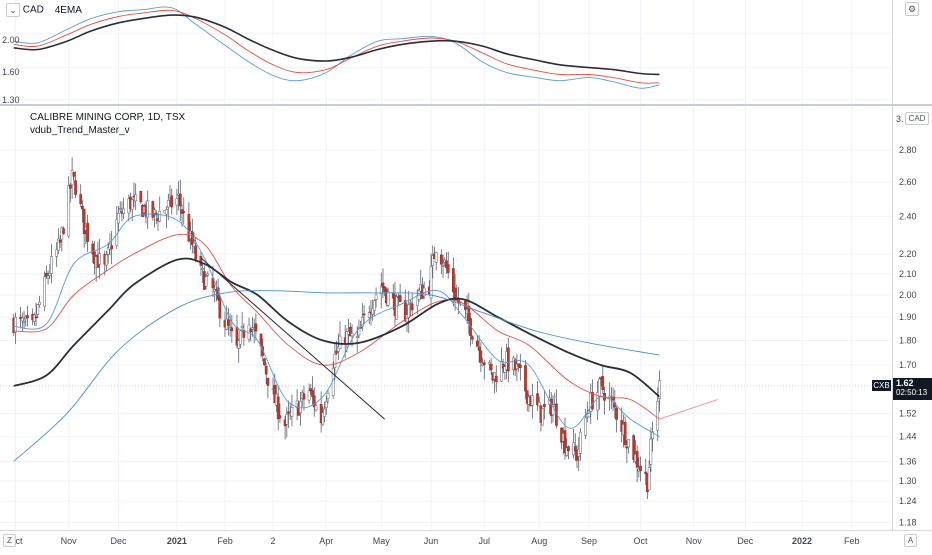 This screenshot has height=555, width=932. Describe the element at coordinates (912, 52) in the screenshot. I see `ema-price-axis: ⚙` at that location.